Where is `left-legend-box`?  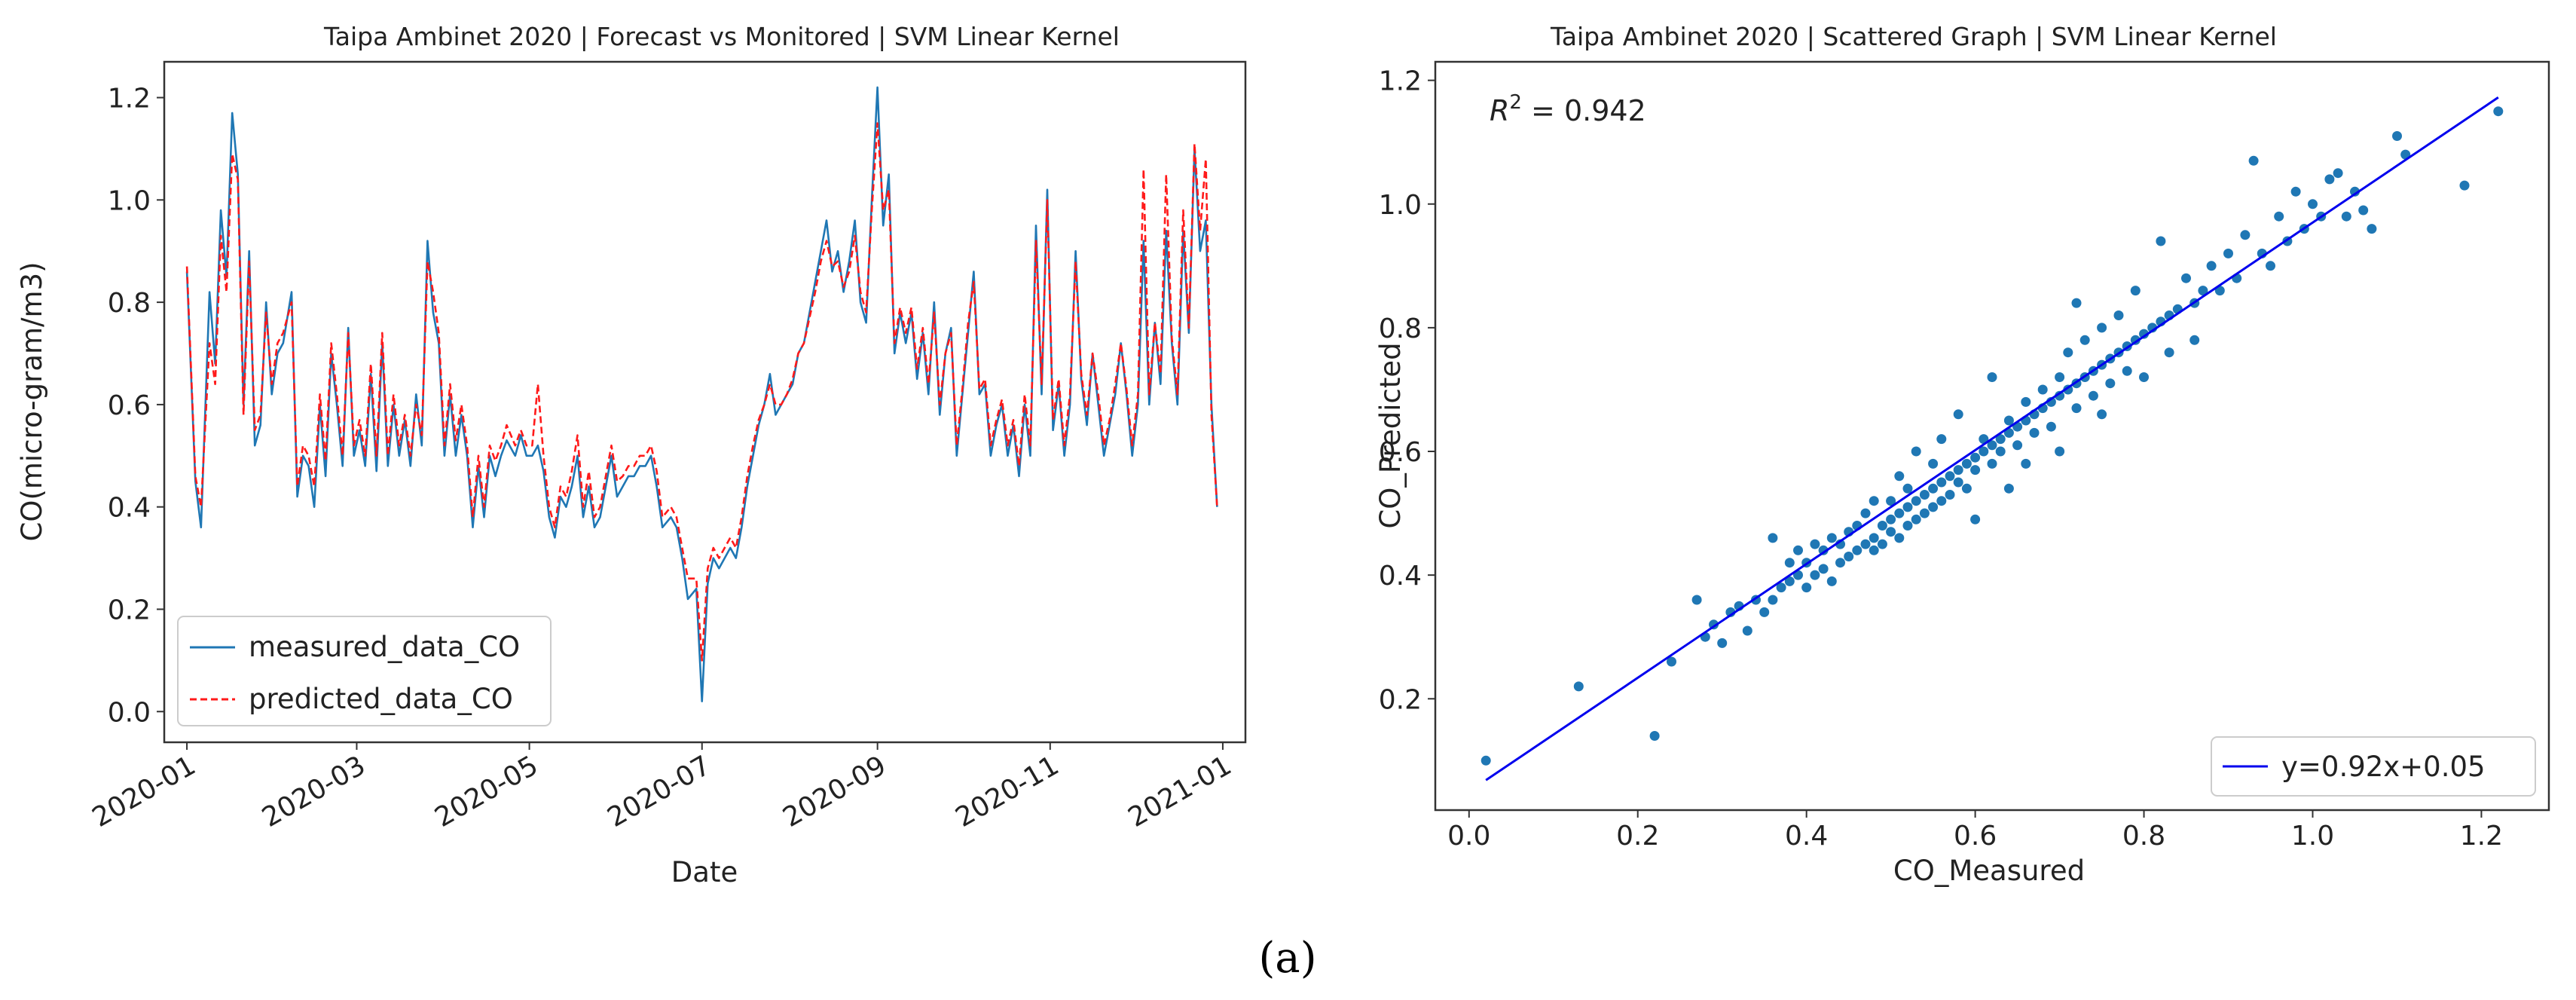
left-legend-box is located at coordinates (364, 671).